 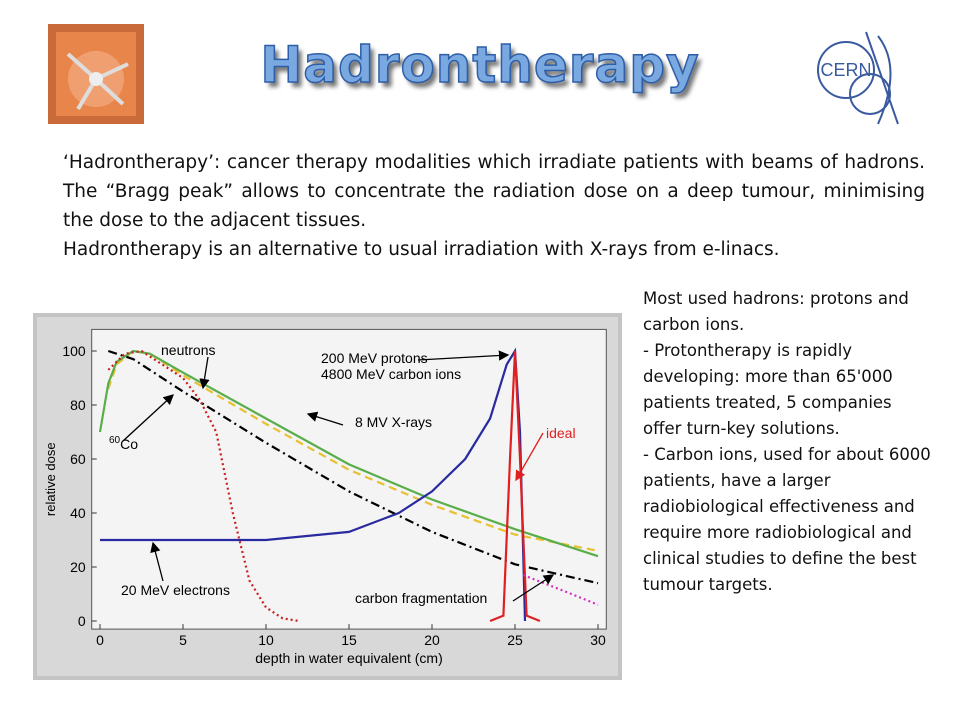 I want to click on x-tick-label: 25, so click(x=515, y=640).